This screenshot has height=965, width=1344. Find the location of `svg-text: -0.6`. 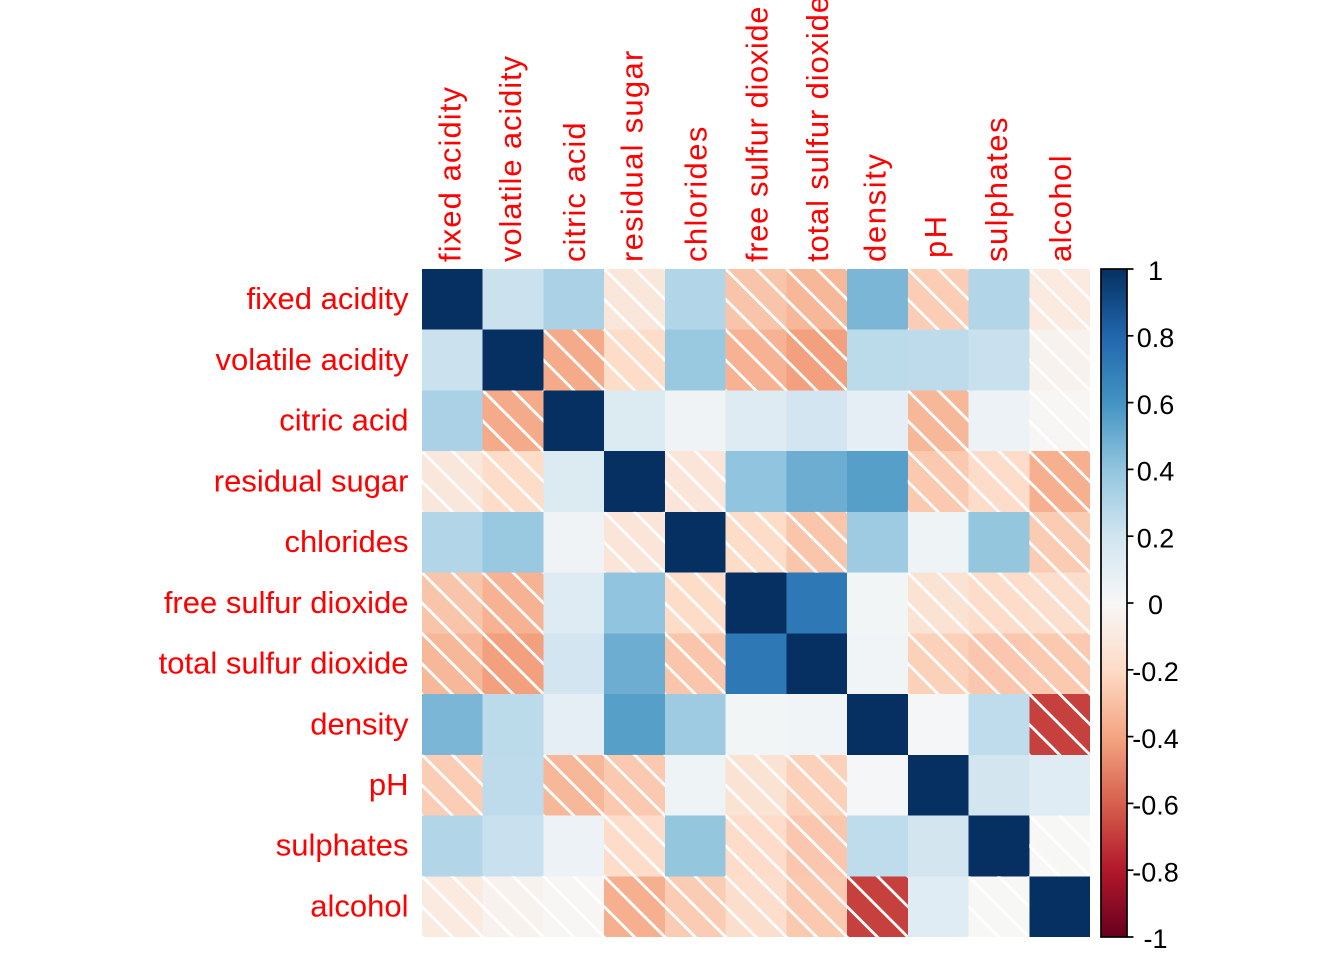

svg-text: -0.6 is located at coordinates (1155, 806).